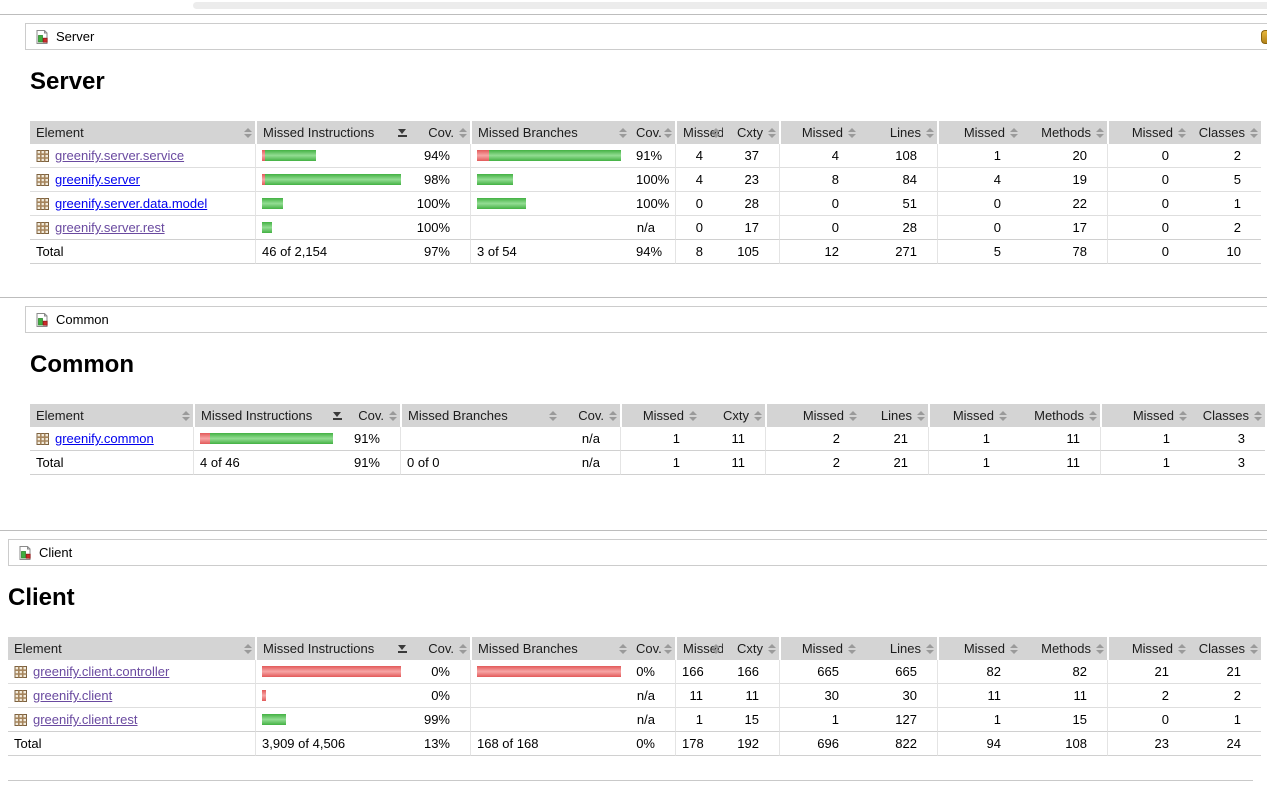 The image size is (1267, 791). Describe the element at coordinates (110, 227) in the screenshot. I see `package-link: greenify.server.rest` at that location.